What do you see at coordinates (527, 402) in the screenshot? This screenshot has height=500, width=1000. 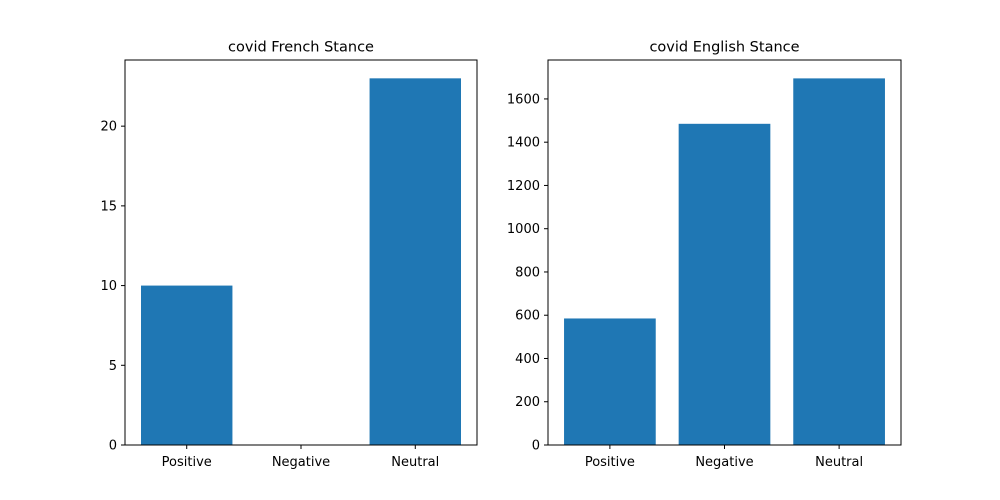 I see `y-tick-label: 200` at bounding box center [527, 402].